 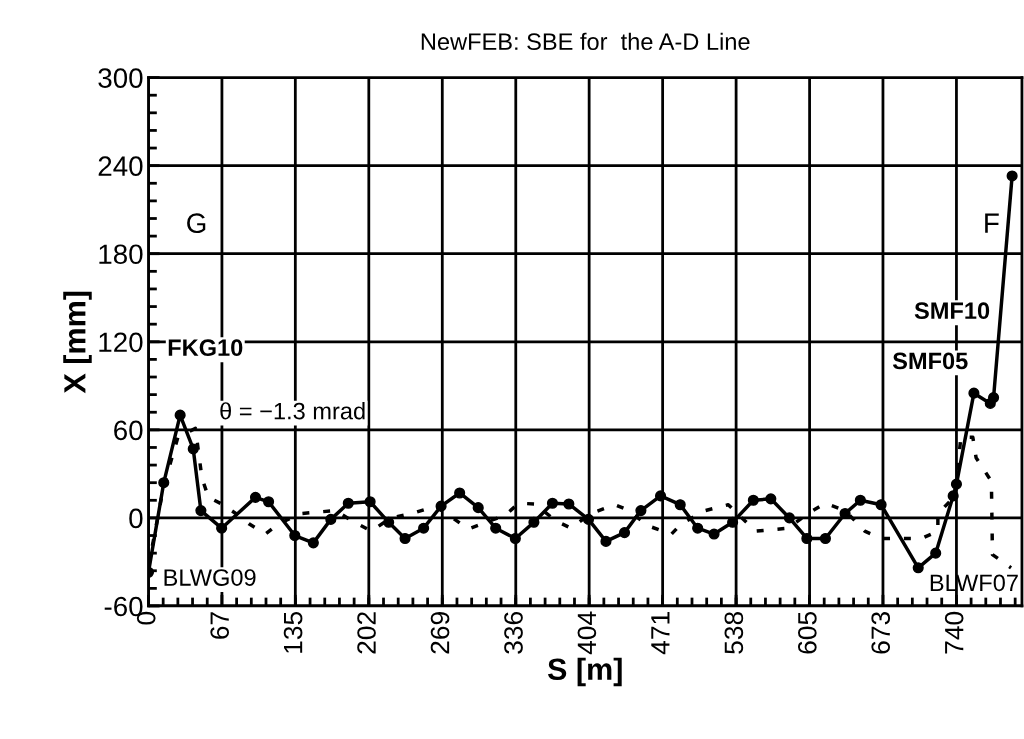 I want to click on x-tick-label: 605, so click(x=807, y=632).